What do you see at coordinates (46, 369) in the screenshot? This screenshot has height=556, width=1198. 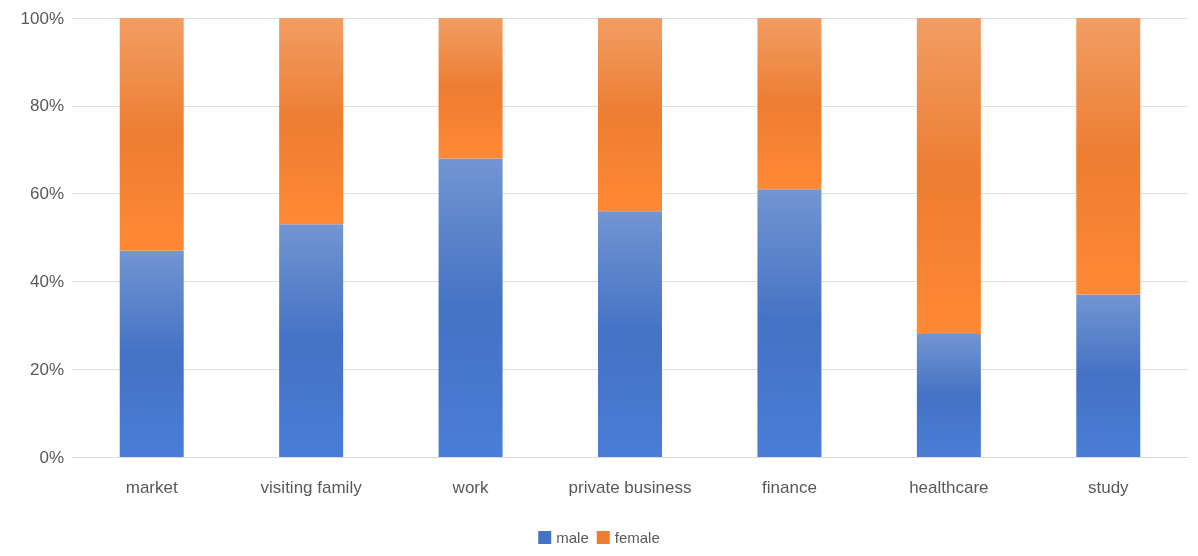 I see `y-tick-label: 20%` at bounding box center [46, 369].